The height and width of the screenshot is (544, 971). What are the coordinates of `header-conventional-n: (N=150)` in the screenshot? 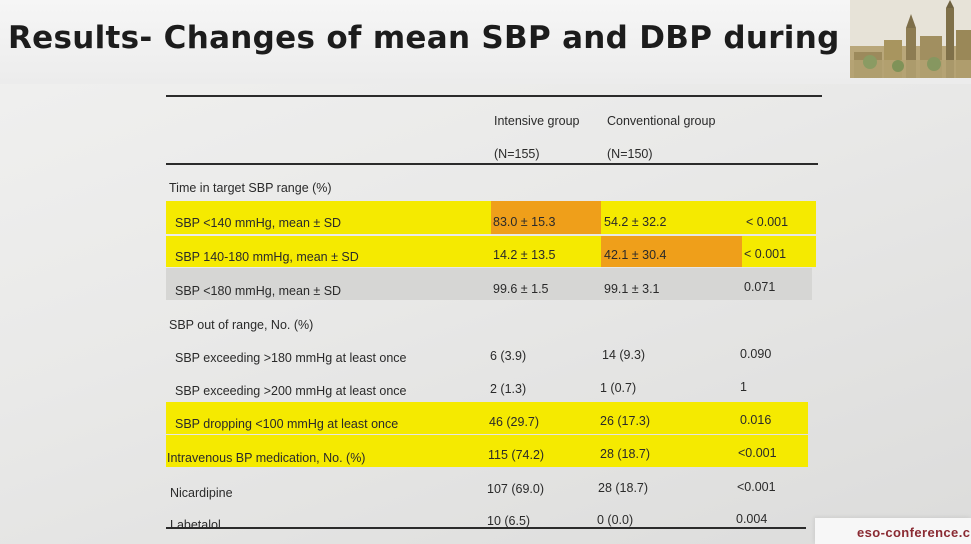 It's located at (630, 154).